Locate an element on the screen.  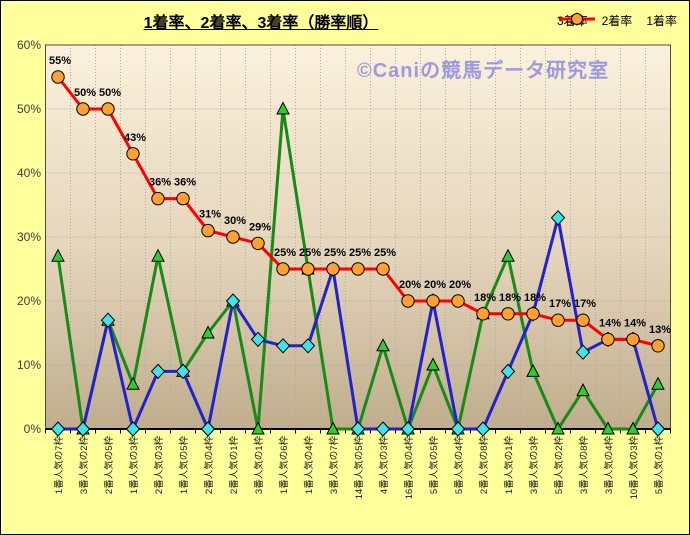
x-axis-label: 2番人気の1枠 is located at coordinates (234, 465).